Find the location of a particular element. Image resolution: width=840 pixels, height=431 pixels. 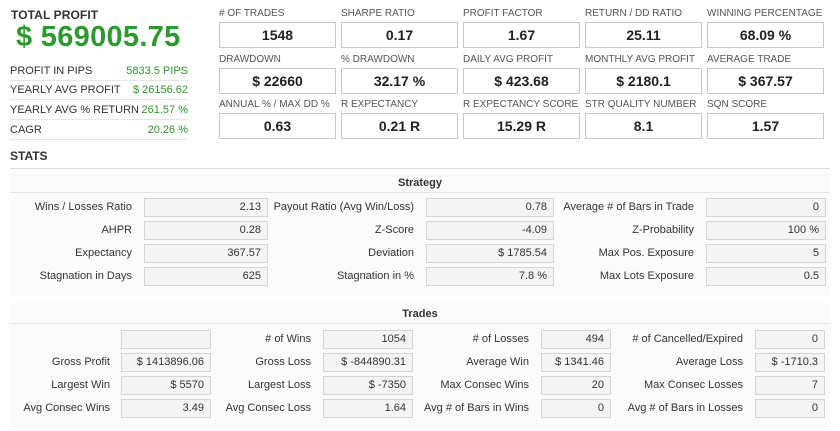

trade-label: Average Win is located at coordinates (497, 362).